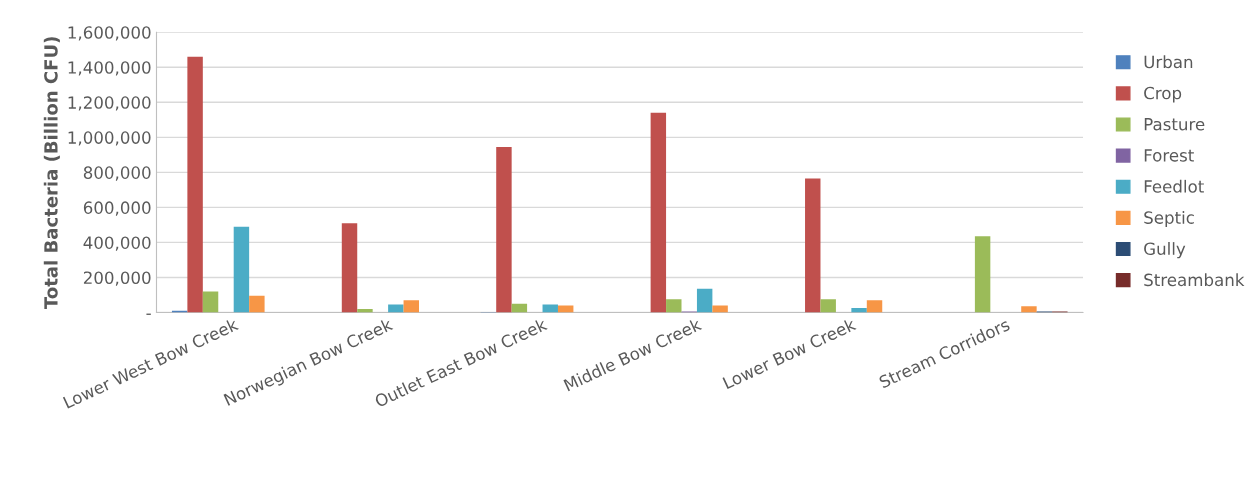 The height and width of the screenshot is (496, 1252). What do you see at coordinates (109, 68) in the screenshot?
I see `y-tick-label: 1,400,000` at bounding box center [109, 68].